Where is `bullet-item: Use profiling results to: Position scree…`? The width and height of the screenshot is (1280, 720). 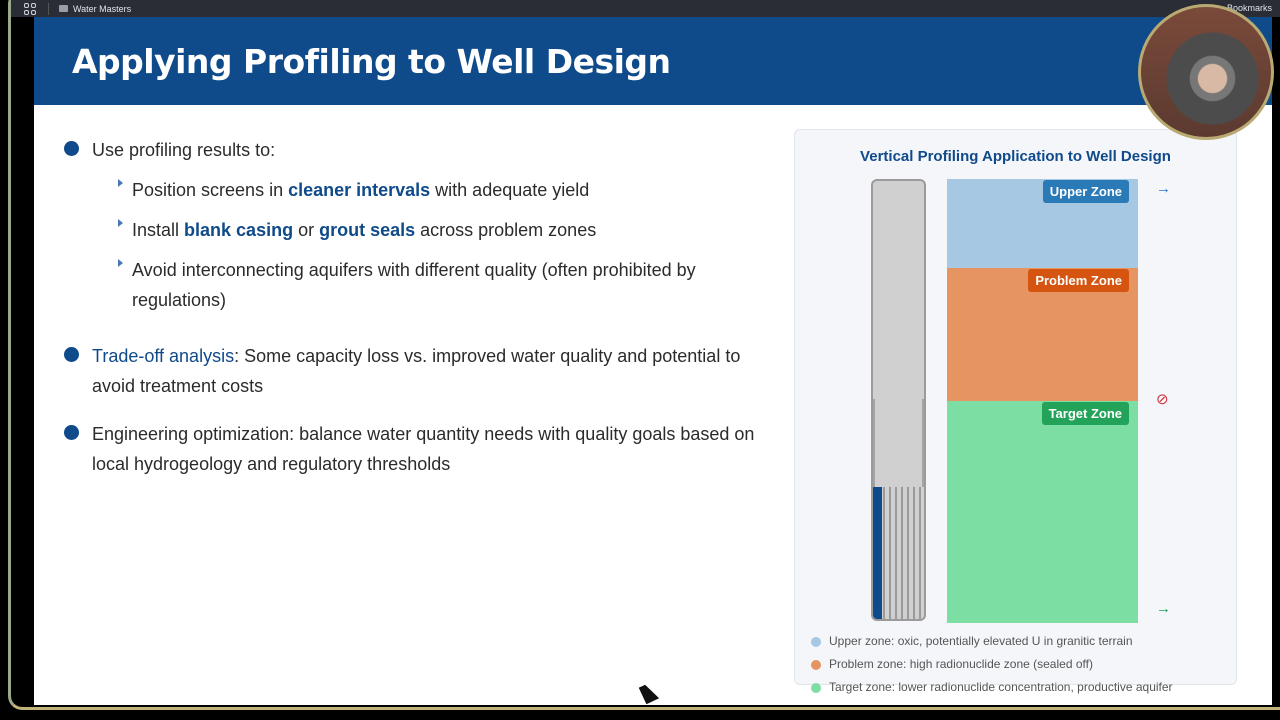 bullet-item: Use profiling results to: Position scree… is located at coordinates (414, 225).